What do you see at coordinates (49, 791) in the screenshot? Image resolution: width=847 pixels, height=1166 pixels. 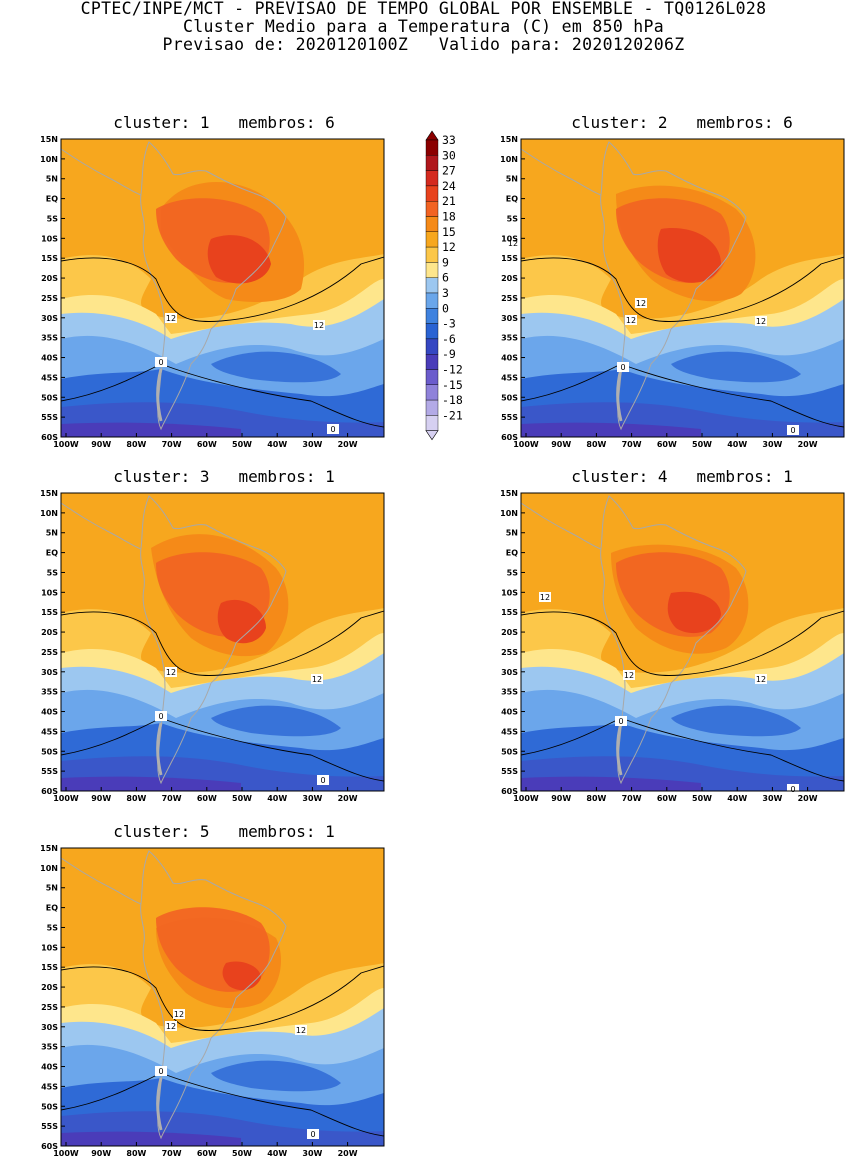 I see `lat-label: 60S` at bounding box center [49, 791].